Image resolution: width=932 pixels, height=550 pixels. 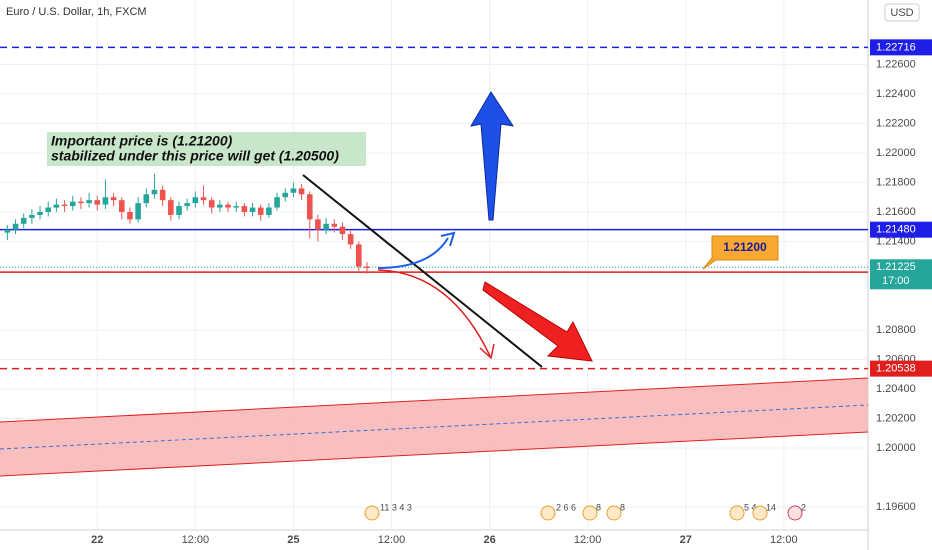 I want to click on channel-bottom, so click(x=434, y=454).